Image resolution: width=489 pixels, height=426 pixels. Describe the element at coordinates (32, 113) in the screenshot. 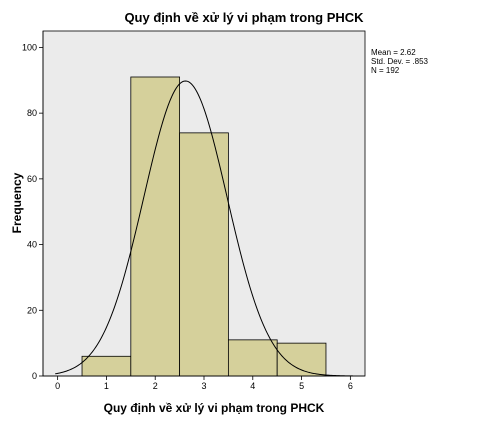

I see `y-tick-label-4: 80` at that location.